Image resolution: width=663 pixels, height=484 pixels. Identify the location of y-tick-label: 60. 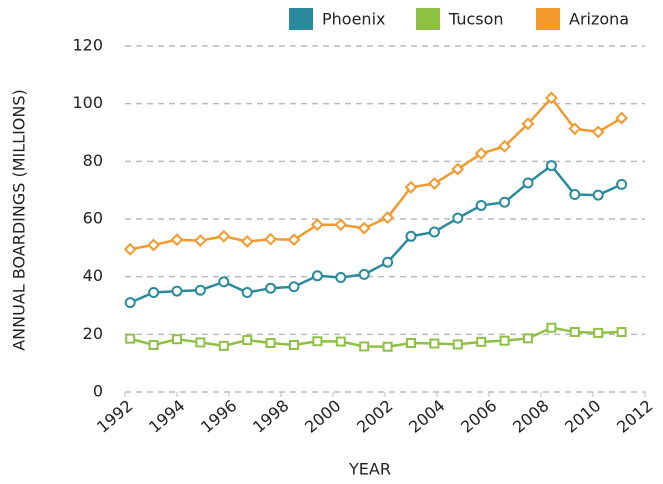
(93, 218).